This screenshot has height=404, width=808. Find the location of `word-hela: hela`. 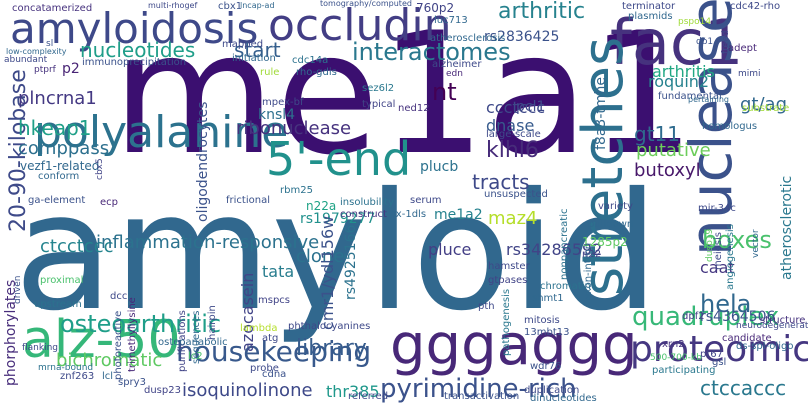

word-hela: hela is located at coordinates (726, 304).